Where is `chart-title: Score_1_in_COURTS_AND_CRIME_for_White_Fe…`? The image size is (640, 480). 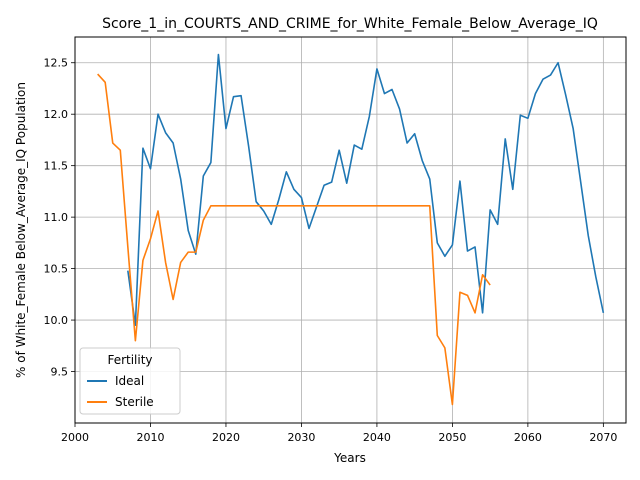 chart-title: Score_1_in_COURTS_AND_CRIME_for_White_Fe… is located at coordinates (350, 24).